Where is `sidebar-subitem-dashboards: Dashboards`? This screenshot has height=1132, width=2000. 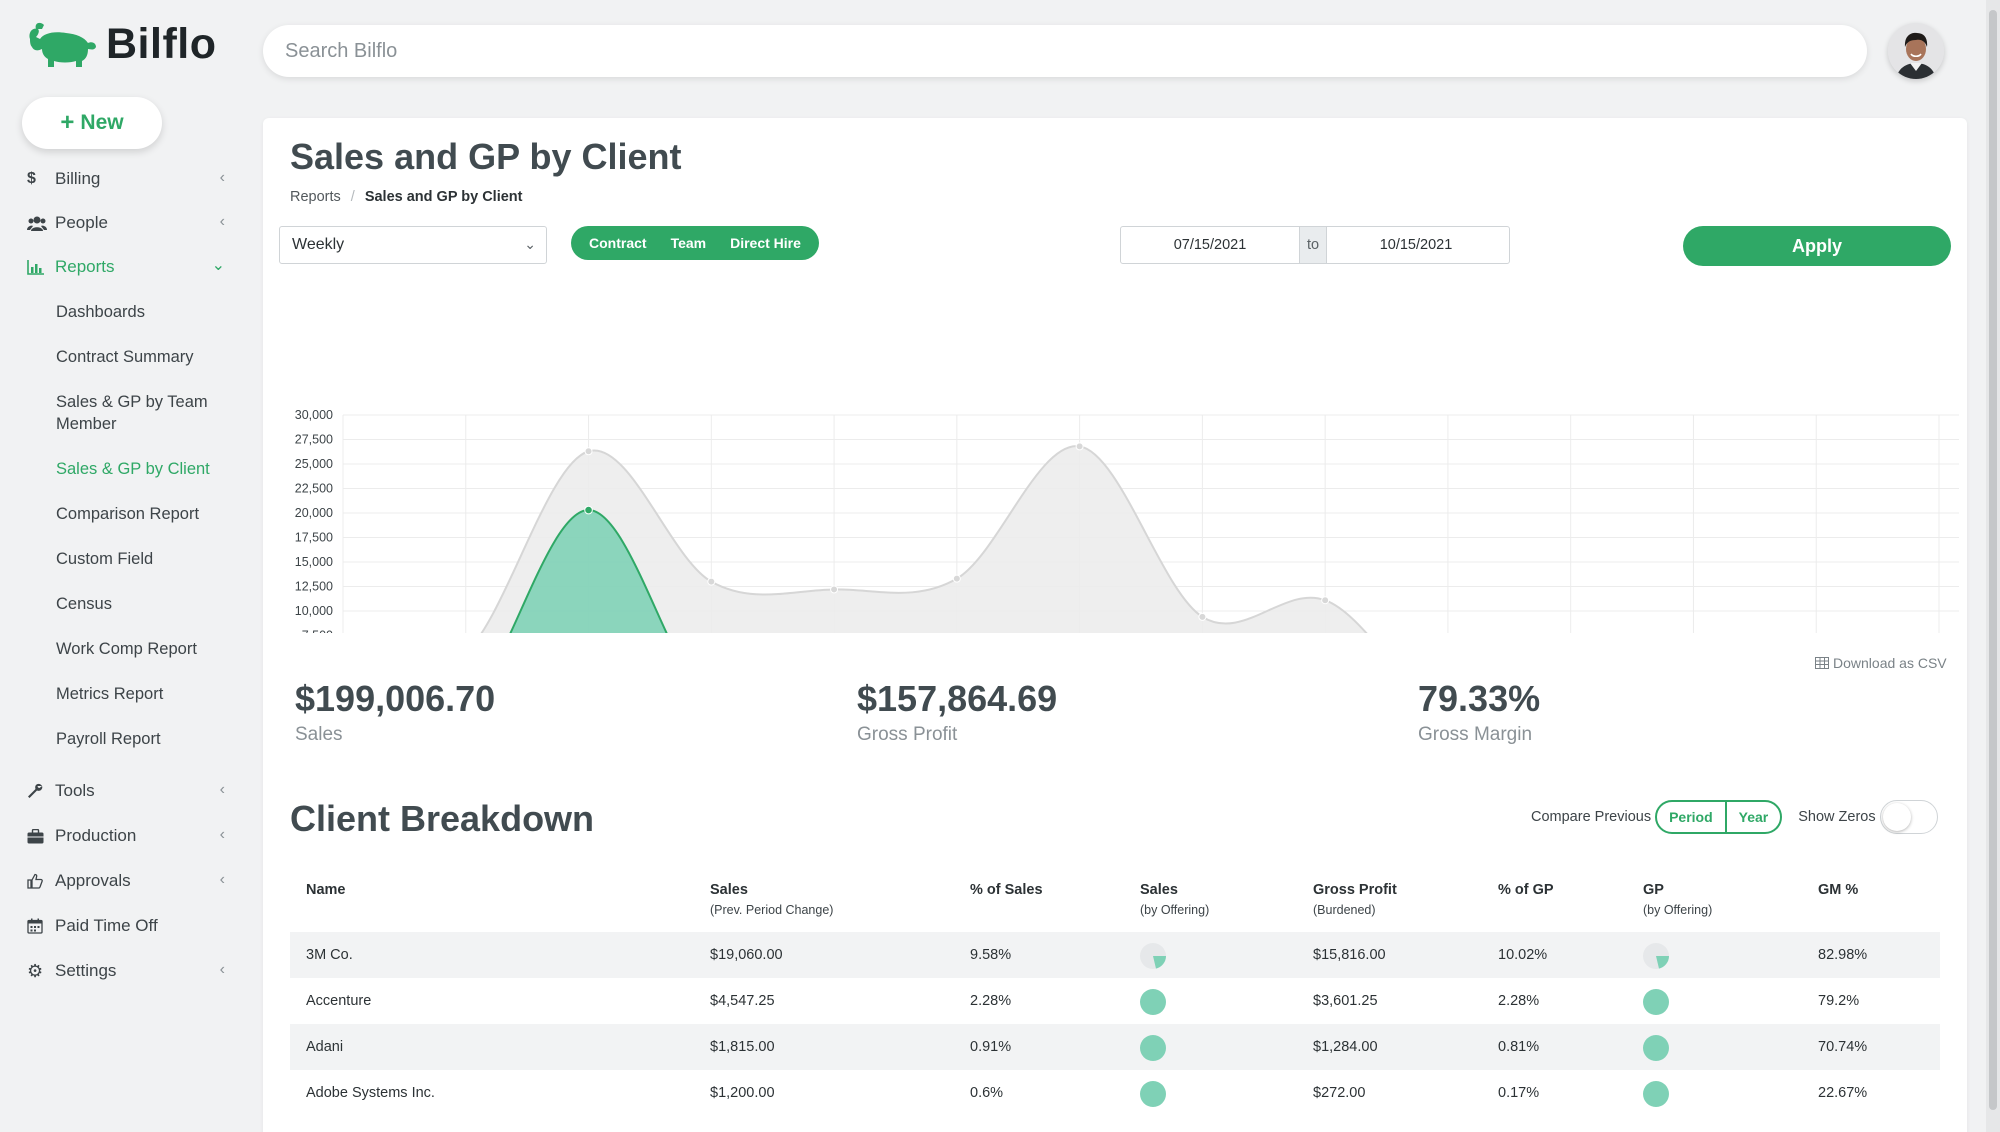 sidebar-subitem-dashboards: Dashboards is located at coordinates (100, 312).